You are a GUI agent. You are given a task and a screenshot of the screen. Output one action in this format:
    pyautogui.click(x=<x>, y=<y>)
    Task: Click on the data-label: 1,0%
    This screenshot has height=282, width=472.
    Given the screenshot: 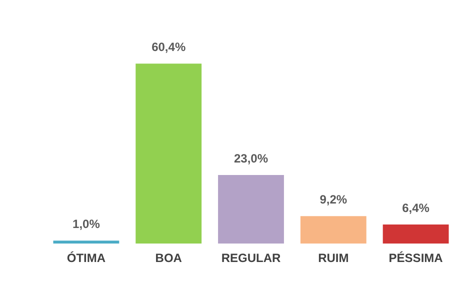 What is the action you would take?
    pyautogui.click(x=86, y=223)
    